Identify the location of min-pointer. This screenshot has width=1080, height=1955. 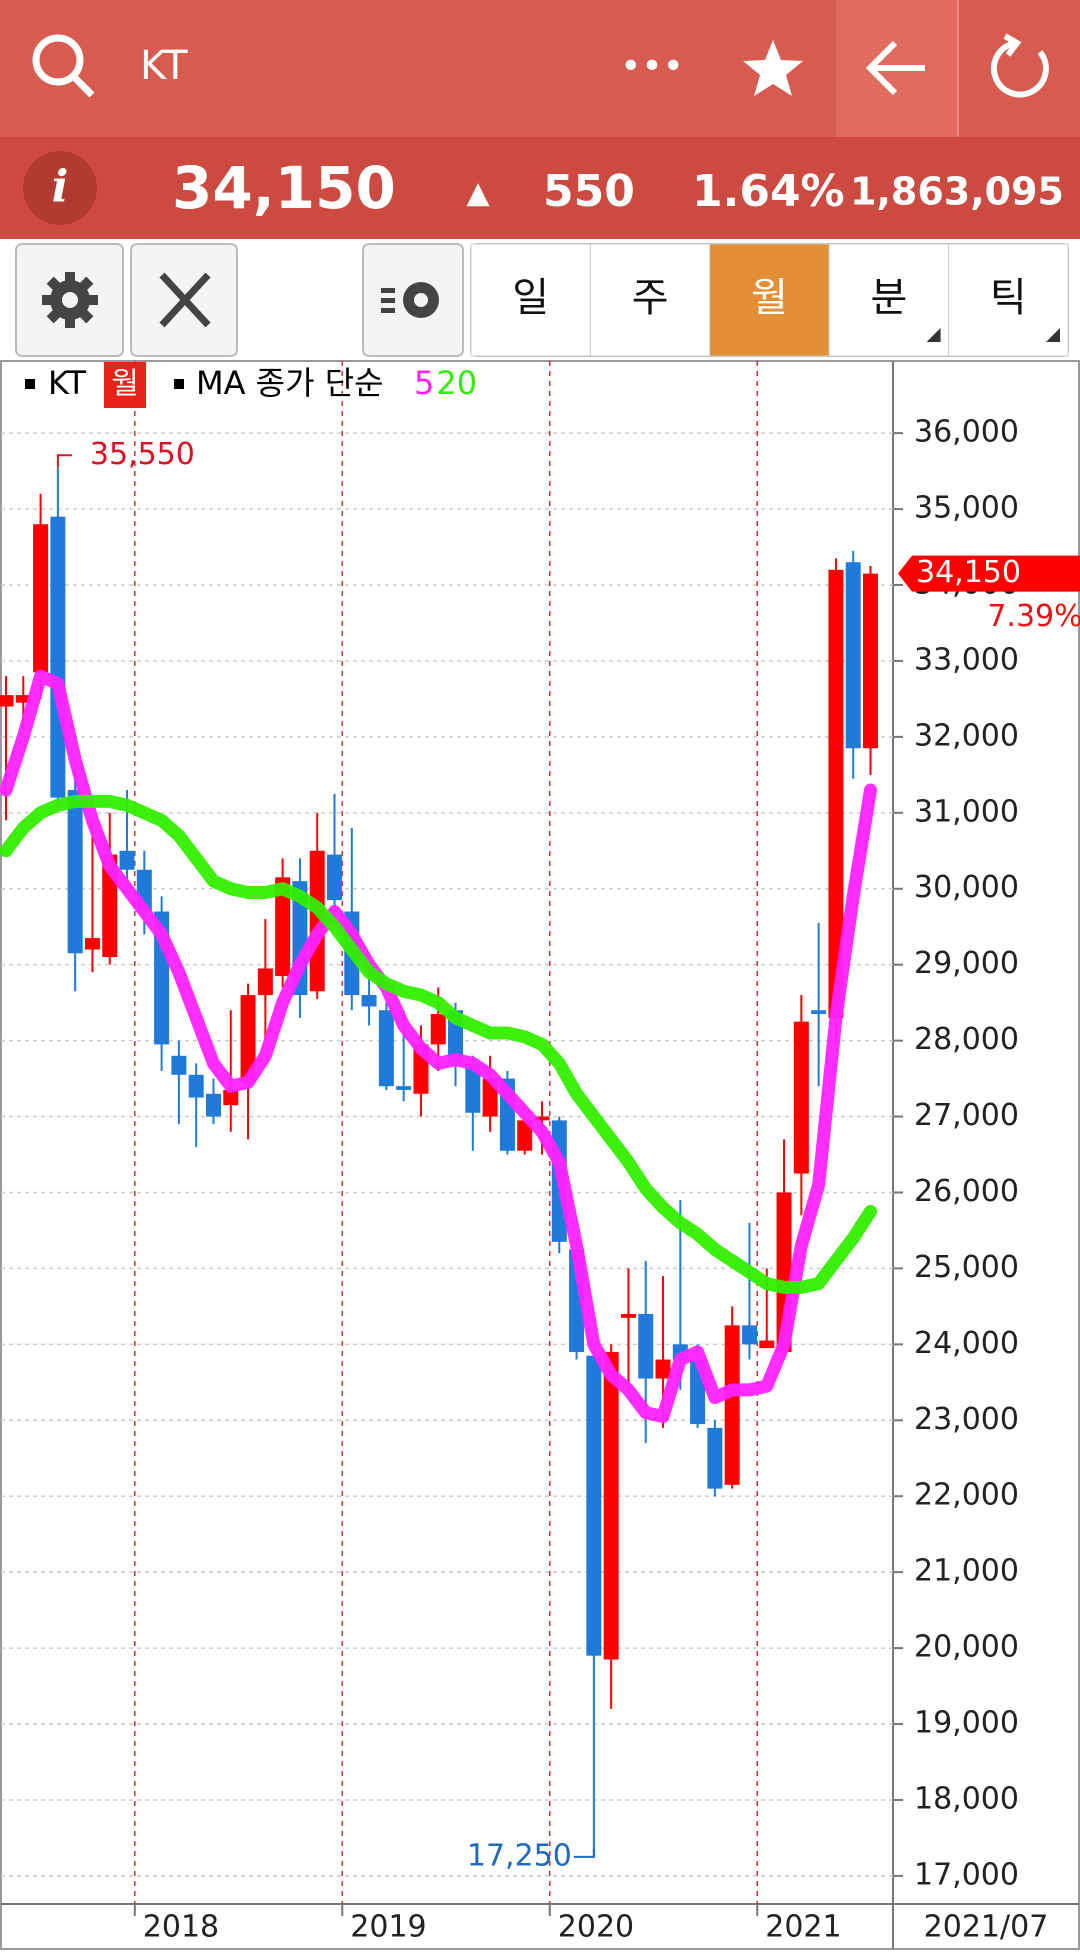
(584, 1853).